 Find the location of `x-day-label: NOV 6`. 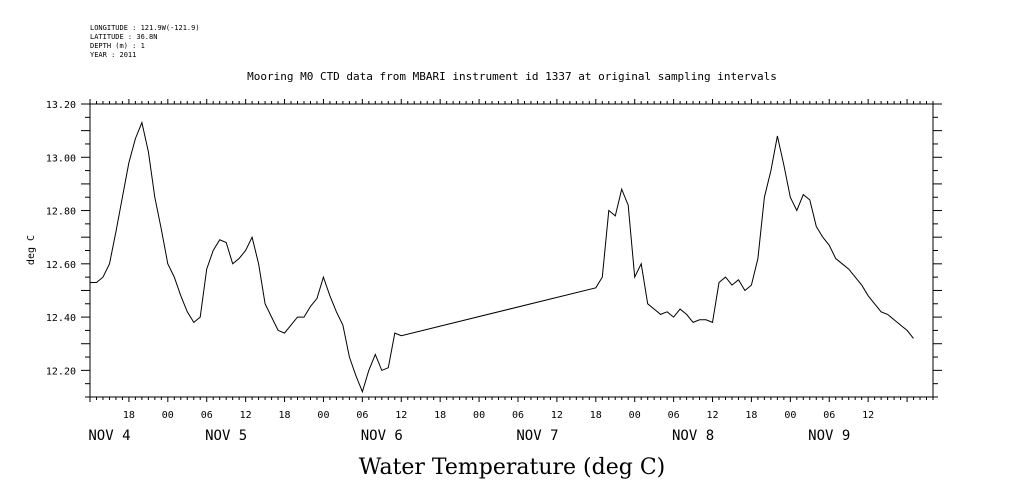

x-day-label: NOV 6 is located at coordinates (382, 436).